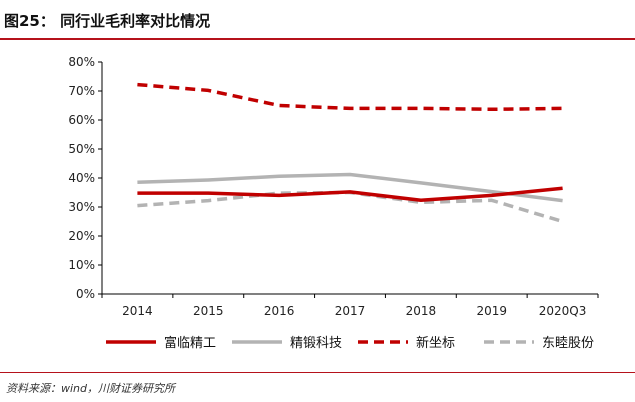 The height and width of the screenshot is (402, 635). What do you see at coordinates (279, 311) in the screenshot?
I see `x-tick-label: 2016` at bounding box center [279, 311].